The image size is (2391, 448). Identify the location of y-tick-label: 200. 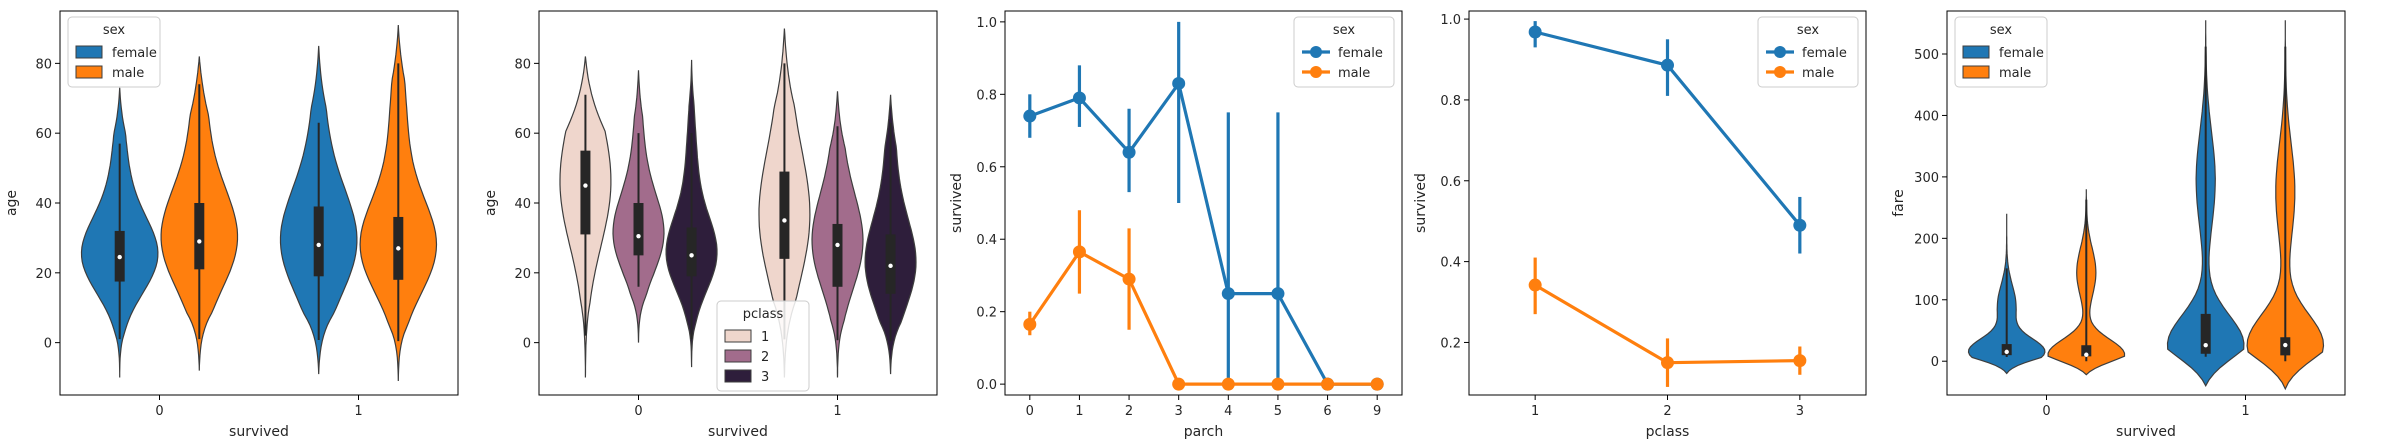
(1926, 239).